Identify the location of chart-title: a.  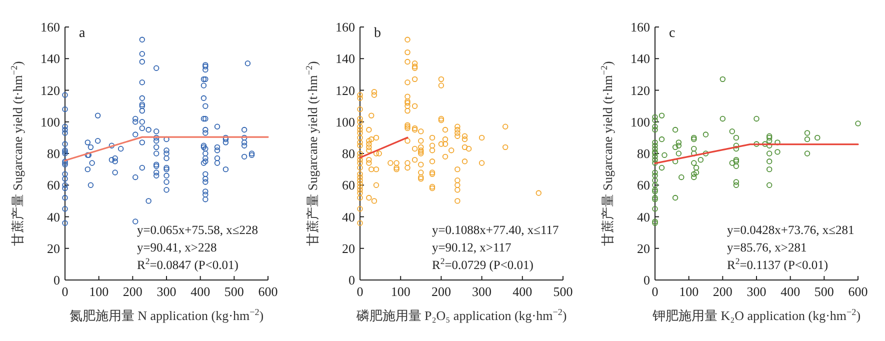
(82, 33).